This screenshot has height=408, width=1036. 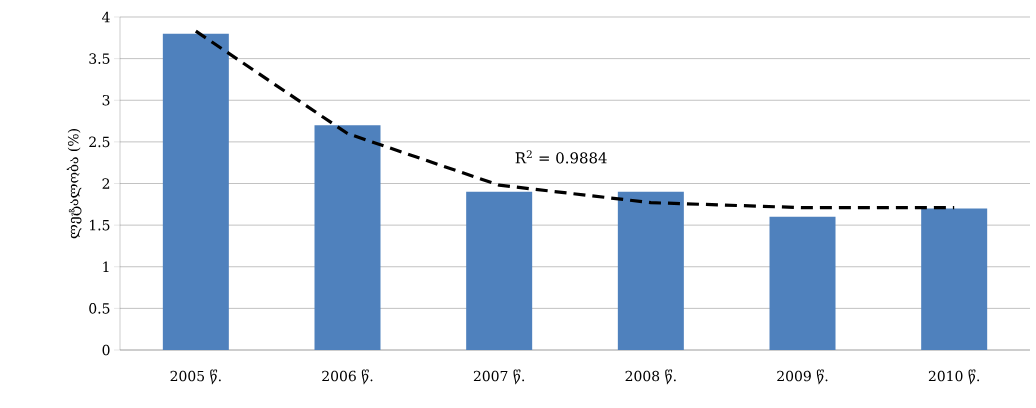 I want to click on x-tick-label: 2005 წ., so click(x=195, y=377).